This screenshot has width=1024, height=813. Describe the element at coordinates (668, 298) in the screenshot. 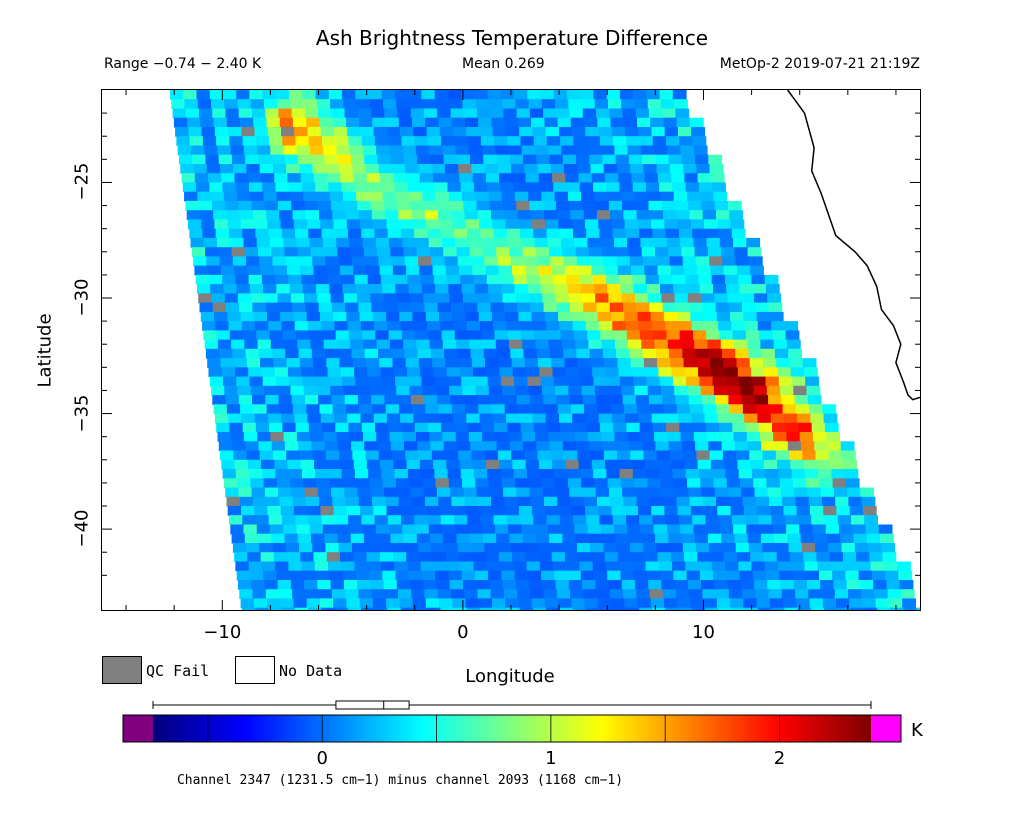

I see `qc-fail-pixel` at that location.